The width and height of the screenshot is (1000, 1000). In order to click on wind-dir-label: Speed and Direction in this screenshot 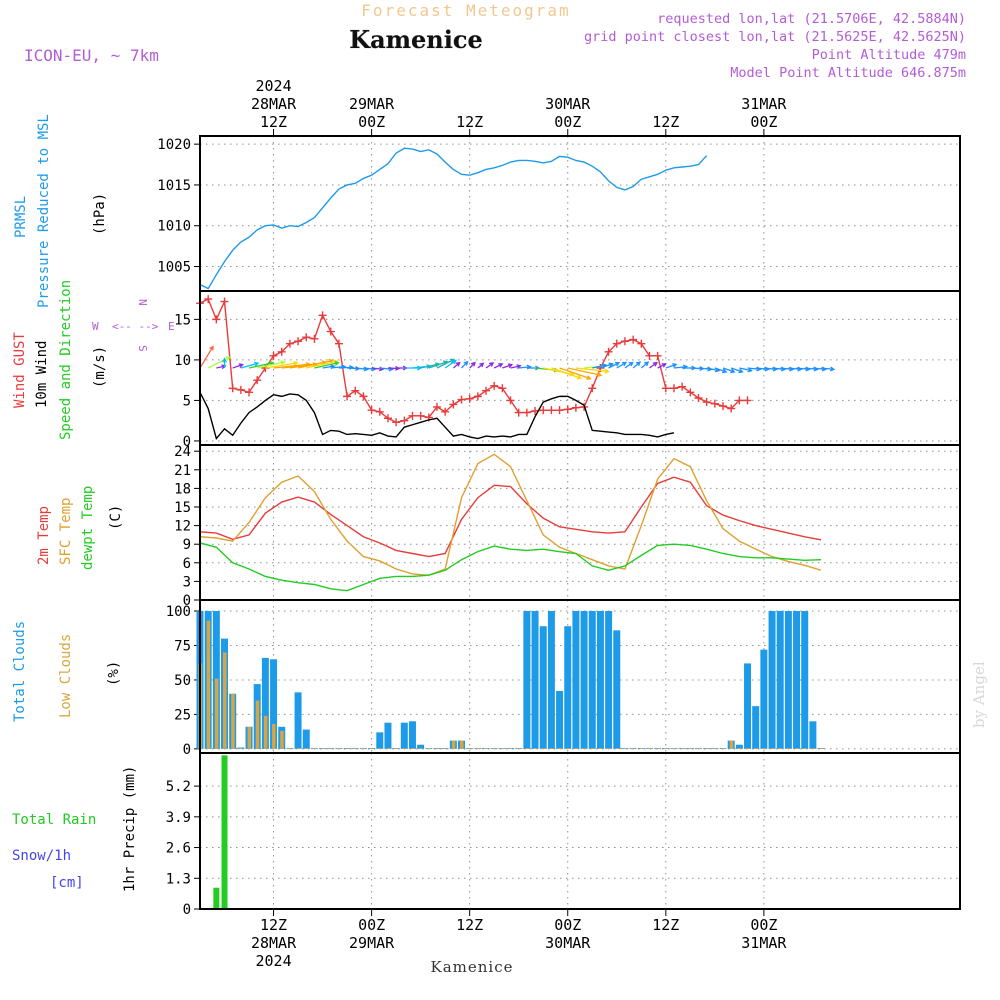, I will do `click(66, 360)`.